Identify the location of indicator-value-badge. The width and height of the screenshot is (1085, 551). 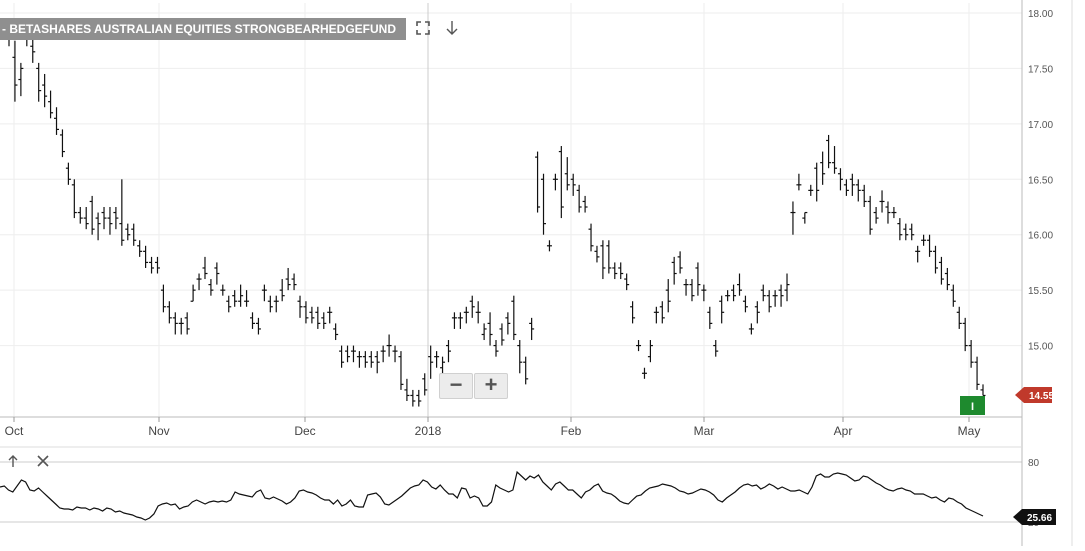
(1034, 517).